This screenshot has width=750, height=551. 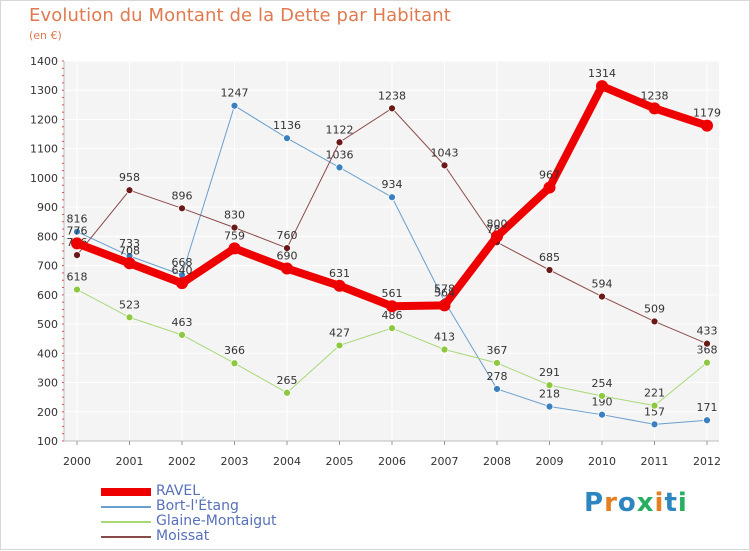 I want to click on y-tick-label: 1400, so click(x=44, y=61).